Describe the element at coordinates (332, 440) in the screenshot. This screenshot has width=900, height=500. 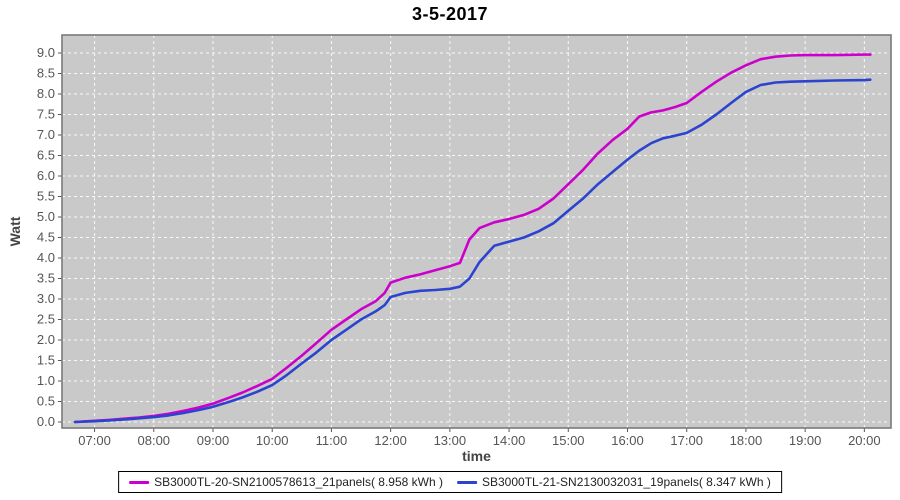
I see `x-tick-label: 11:00` at that location.